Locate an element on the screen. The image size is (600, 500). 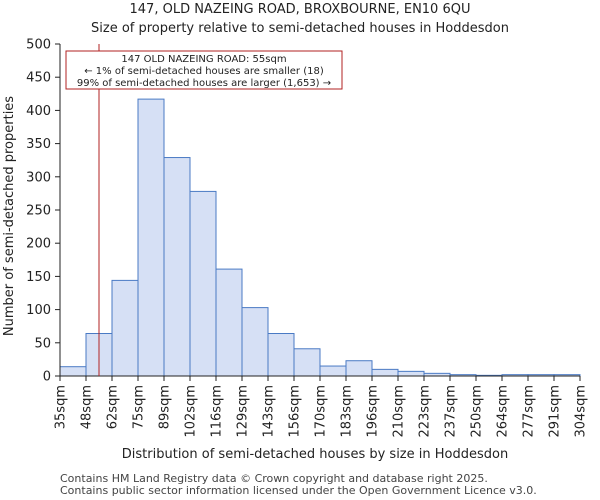
y-tick-label: 250 is located at coordinates (38, 211).